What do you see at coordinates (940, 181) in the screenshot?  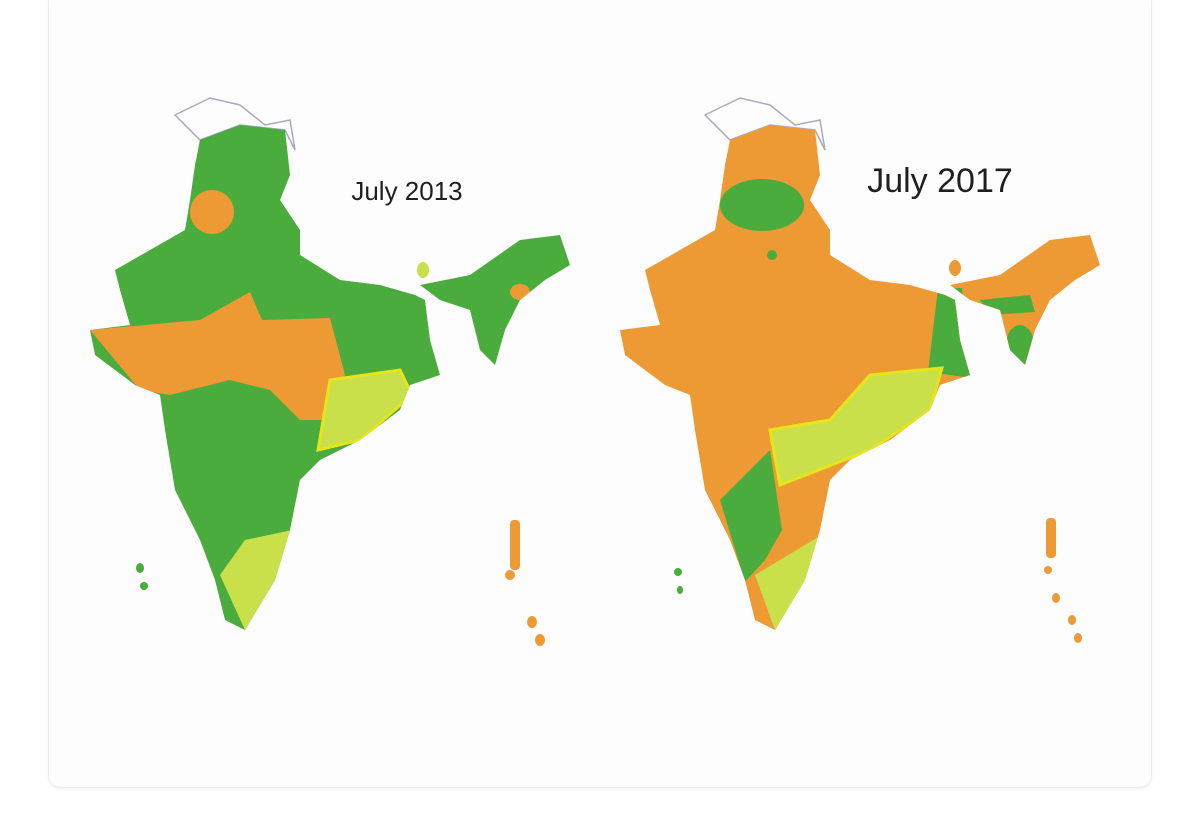 I see `map-label: July 2017` at bounding box center [940, 181].